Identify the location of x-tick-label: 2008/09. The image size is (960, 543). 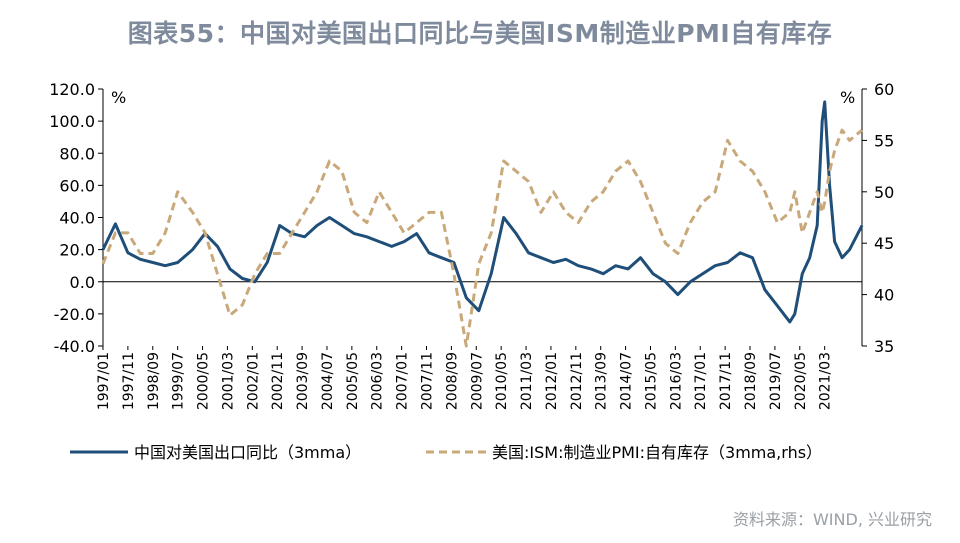
(452, 381).